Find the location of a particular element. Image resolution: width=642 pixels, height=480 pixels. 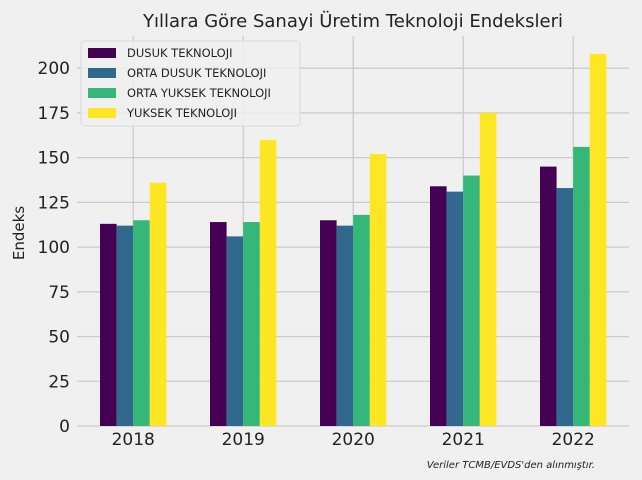

y-tick-label: 50 is located at coordinates (59, 338).